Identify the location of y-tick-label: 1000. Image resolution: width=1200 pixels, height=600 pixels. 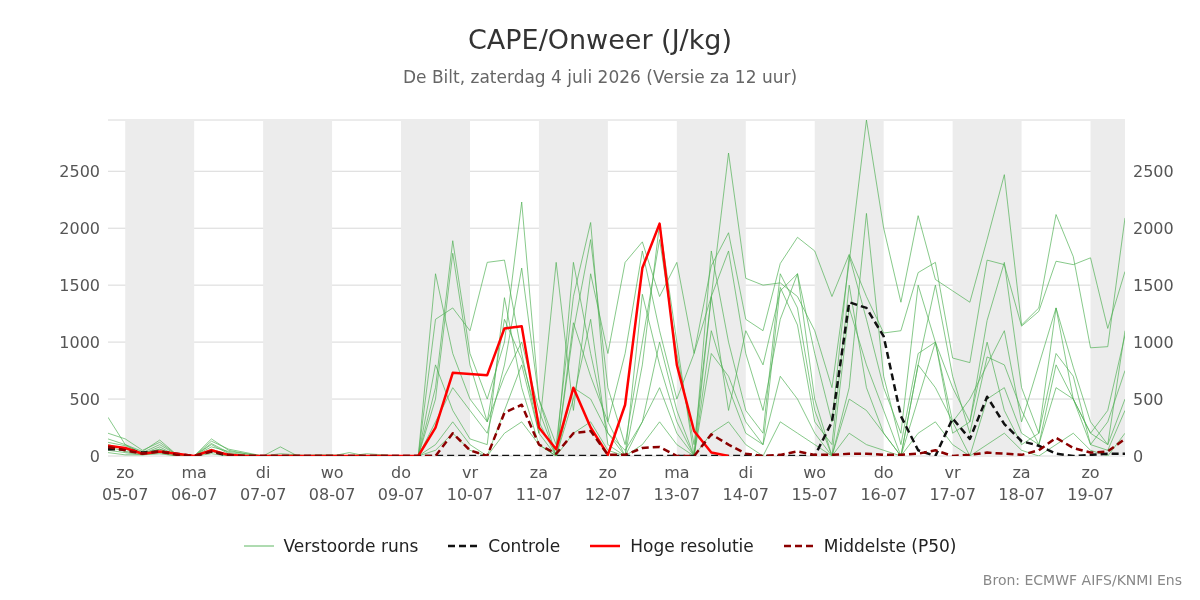
(79, 342).